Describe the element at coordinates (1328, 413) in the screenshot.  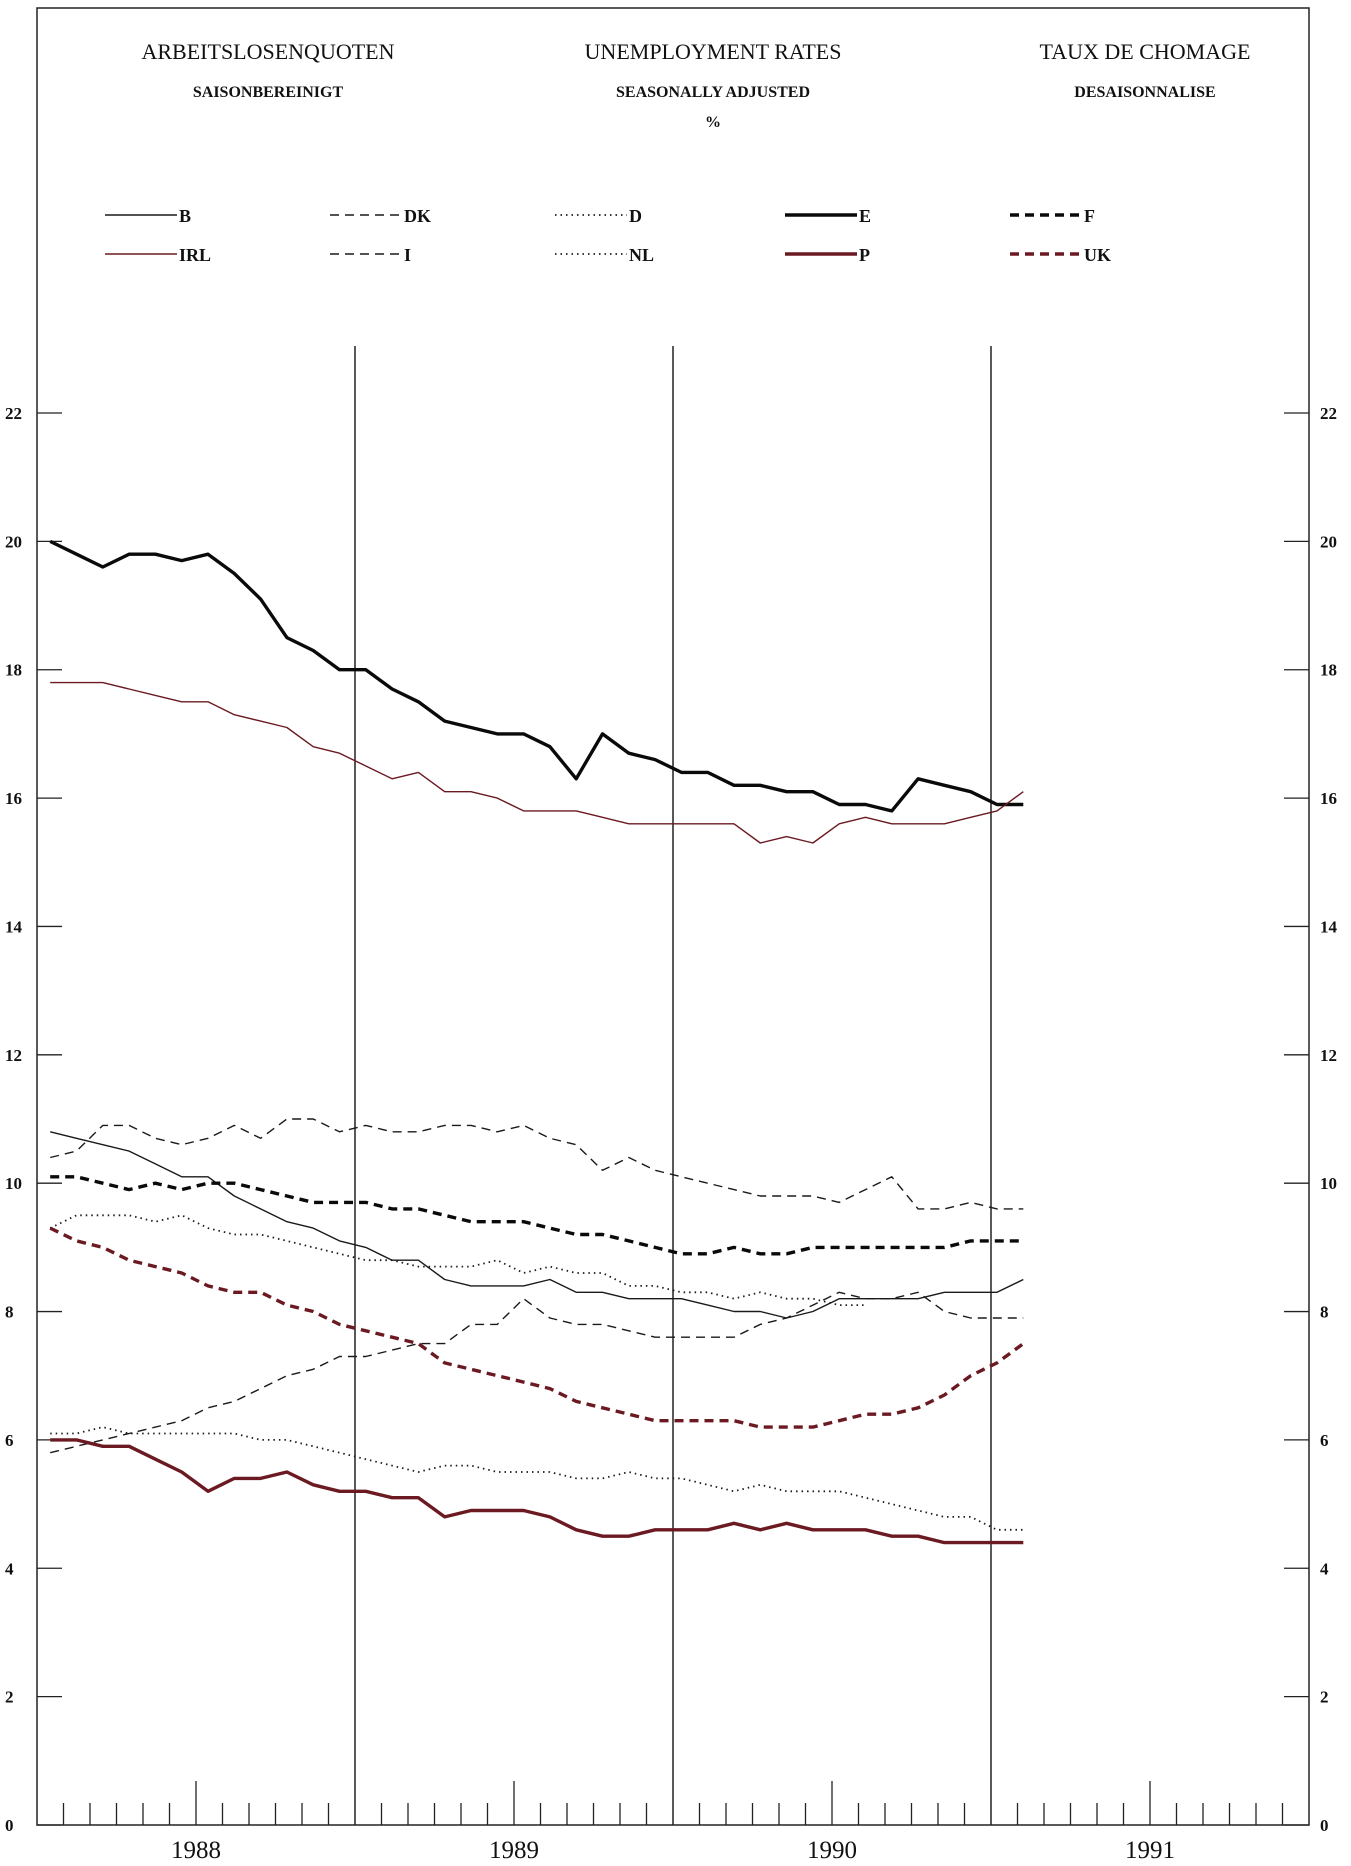
I see `y-tick-label-right: 22` at that location.